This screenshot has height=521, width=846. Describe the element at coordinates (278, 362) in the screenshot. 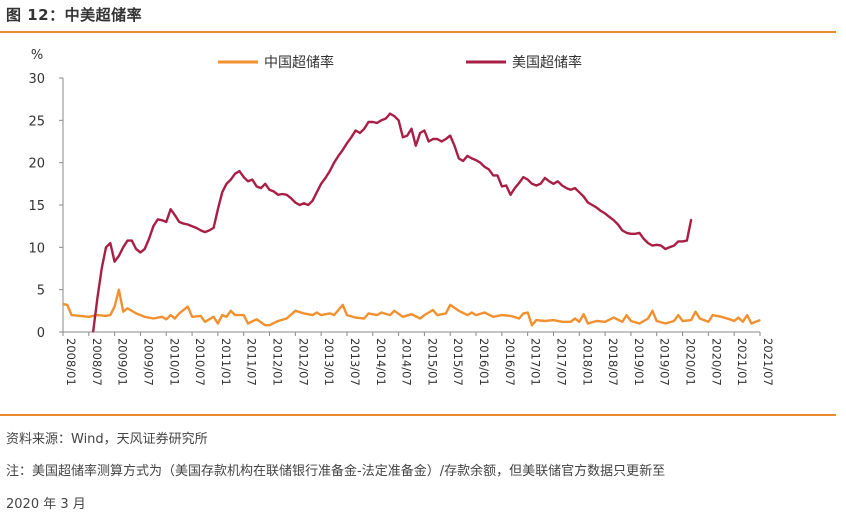

I see `x-tick-label: 2012/01` at that location.